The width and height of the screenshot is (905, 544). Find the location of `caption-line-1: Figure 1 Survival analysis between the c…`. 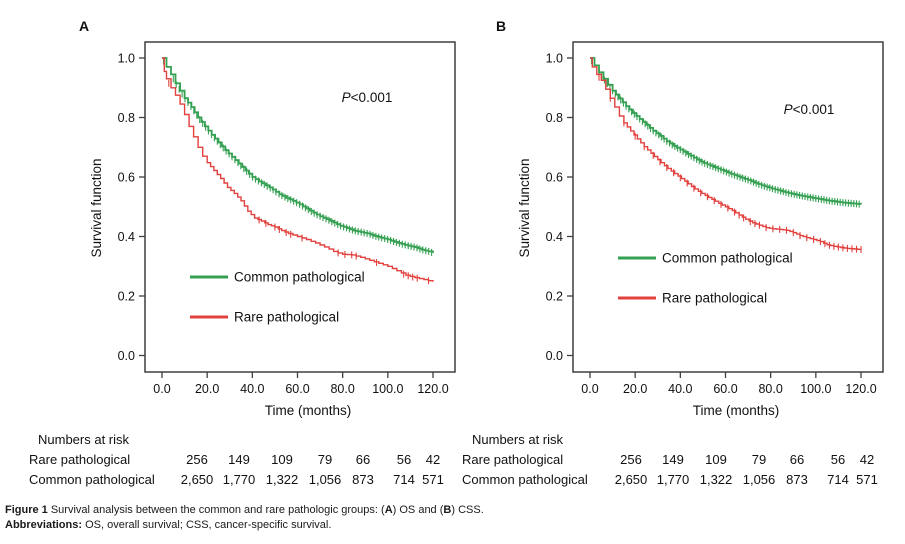

caption-line-1: Figure 1 Survival analysis between the c… is located at coordinates (451, 510).